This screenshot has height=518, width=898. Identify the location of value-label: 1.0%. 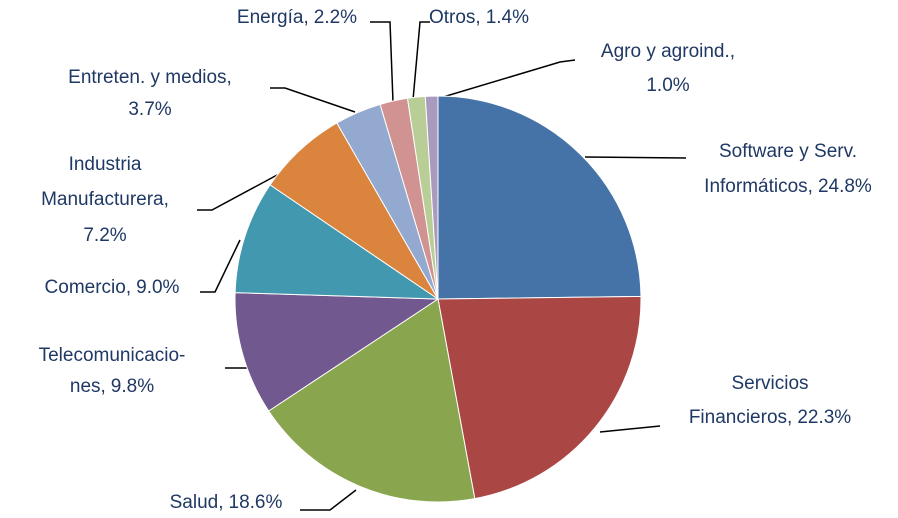
(667, 85).